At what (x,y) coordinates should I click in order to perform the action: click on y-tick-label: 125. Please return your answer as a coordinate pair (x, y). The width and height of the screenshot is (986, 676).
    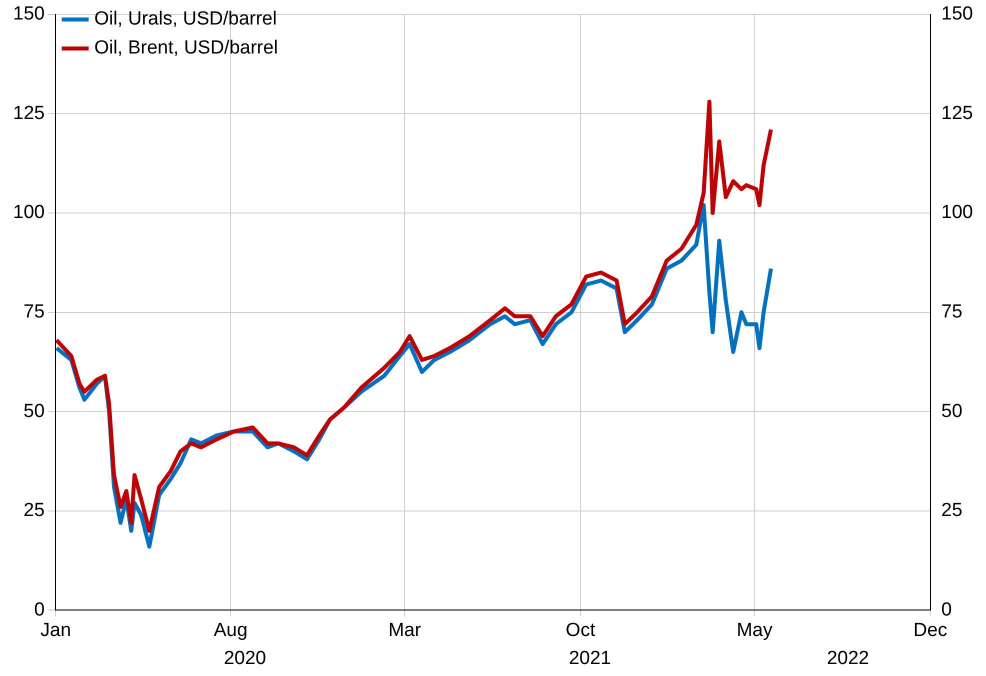
    Looking at the image, I should click on (29, 113).